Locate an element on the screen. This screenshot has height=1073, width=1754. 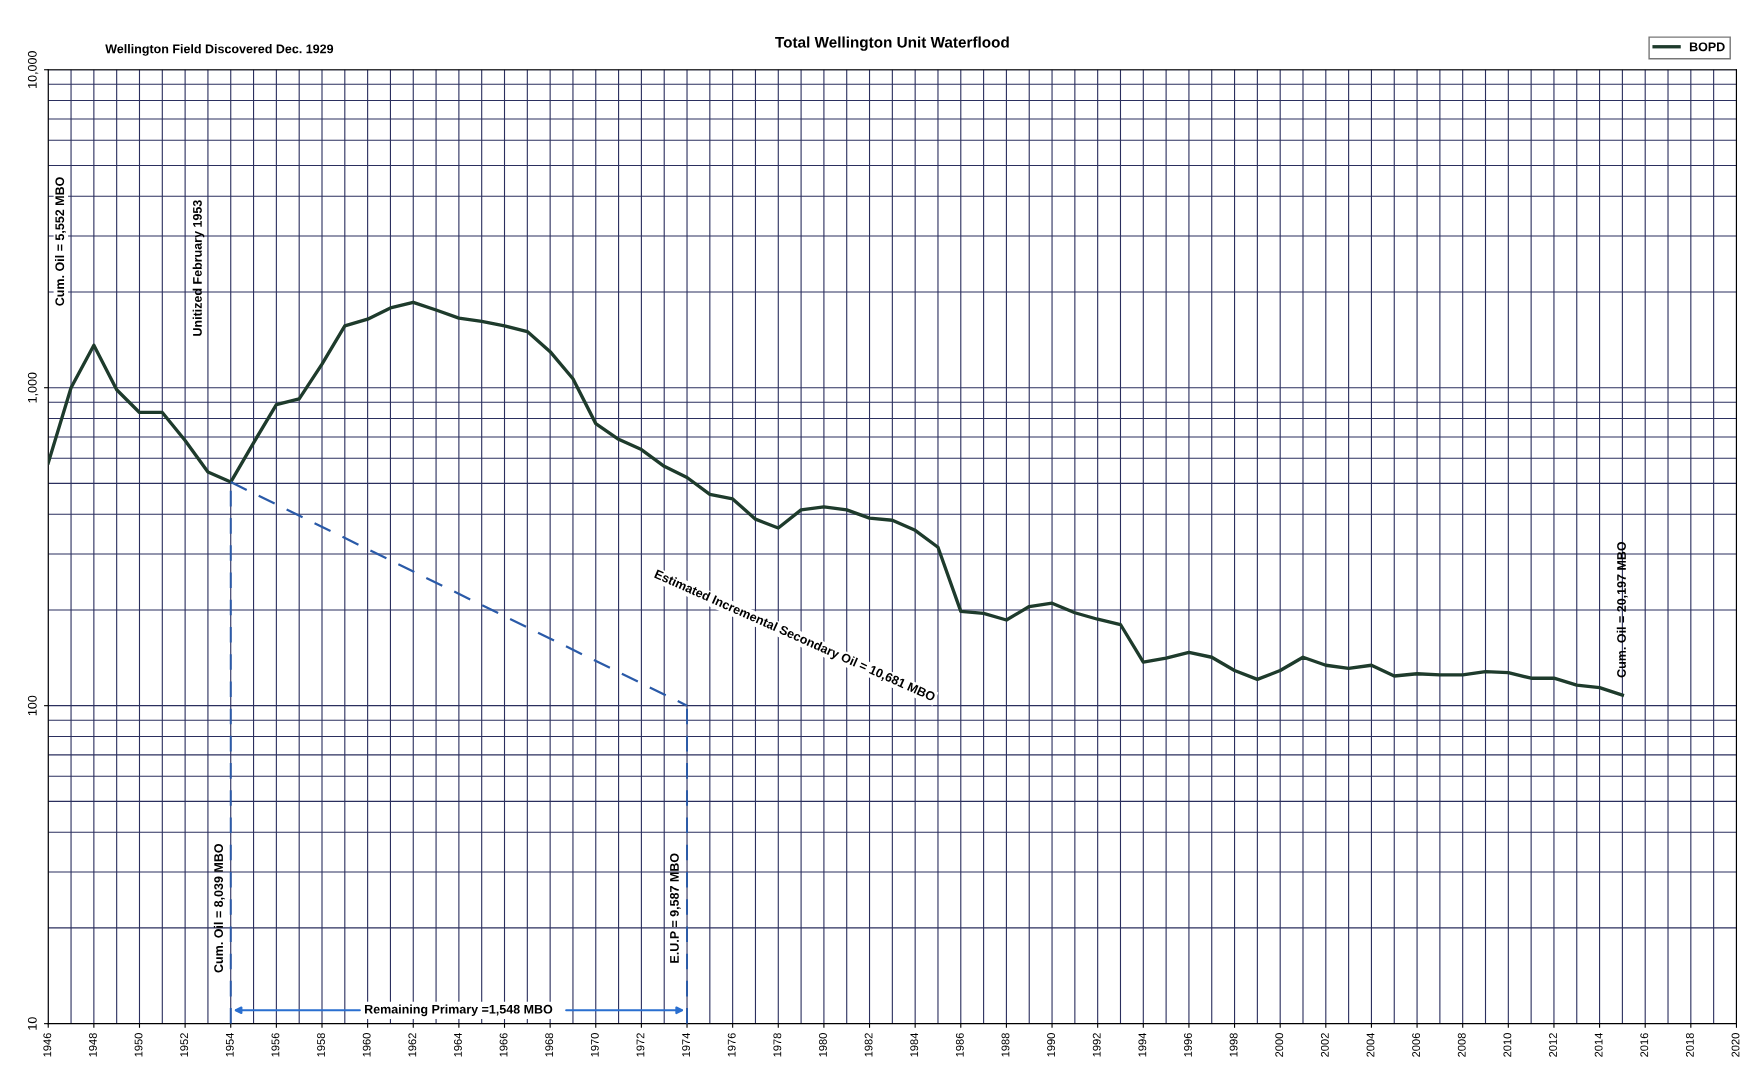
y-tick-label: 1,000 is located at coordinates (33, 387).